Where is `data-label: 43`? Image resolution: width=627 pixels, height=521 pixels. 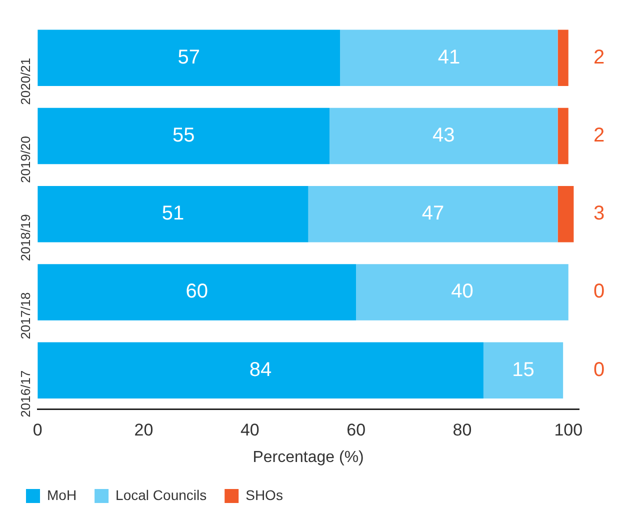
data-label: 43 is located at coordinates (443, 135).